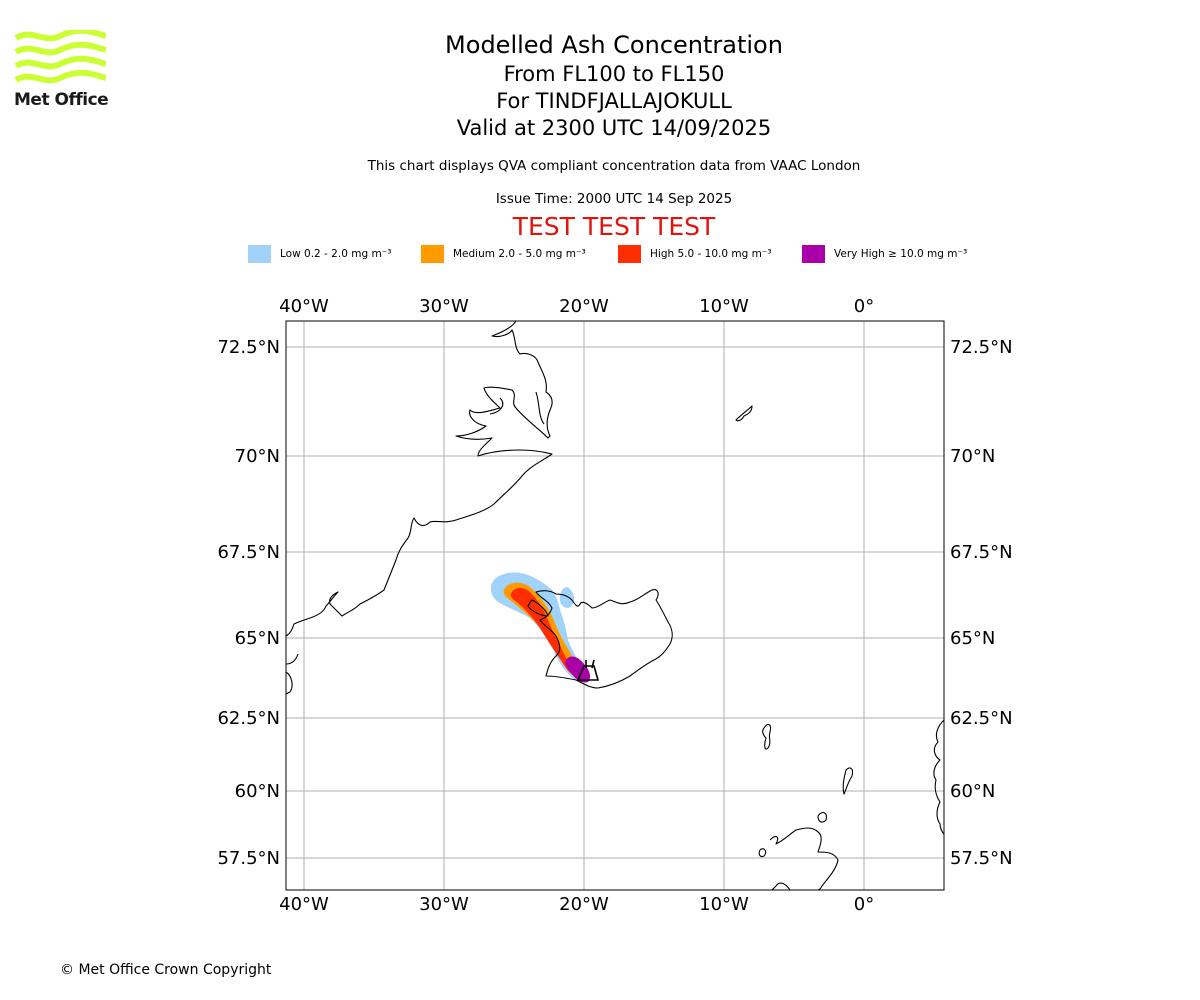  I want to click on valid-time: Valid at 2300 UTC 14/09/2025, so click(614, 128).